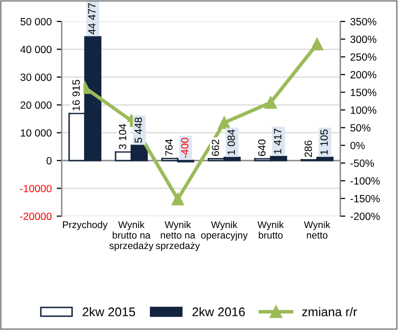  Describe the element at coordinates (36, 50) in the screenshot. I see `y-tick-label: 40 000` at that location.